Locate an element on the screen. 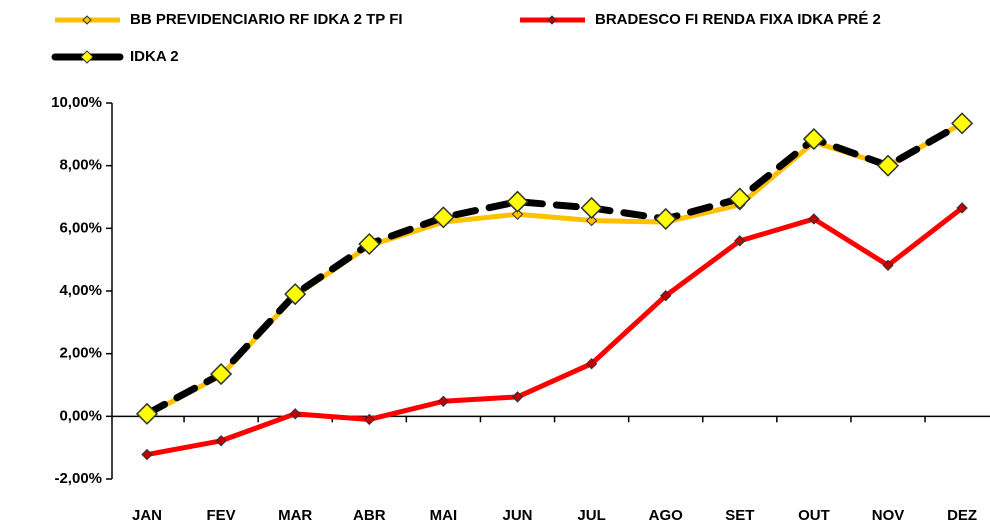 Image resolution: width=990 pixels, height=524 pixels. x-tick-label: JUN is located at coordinates (517, 515).